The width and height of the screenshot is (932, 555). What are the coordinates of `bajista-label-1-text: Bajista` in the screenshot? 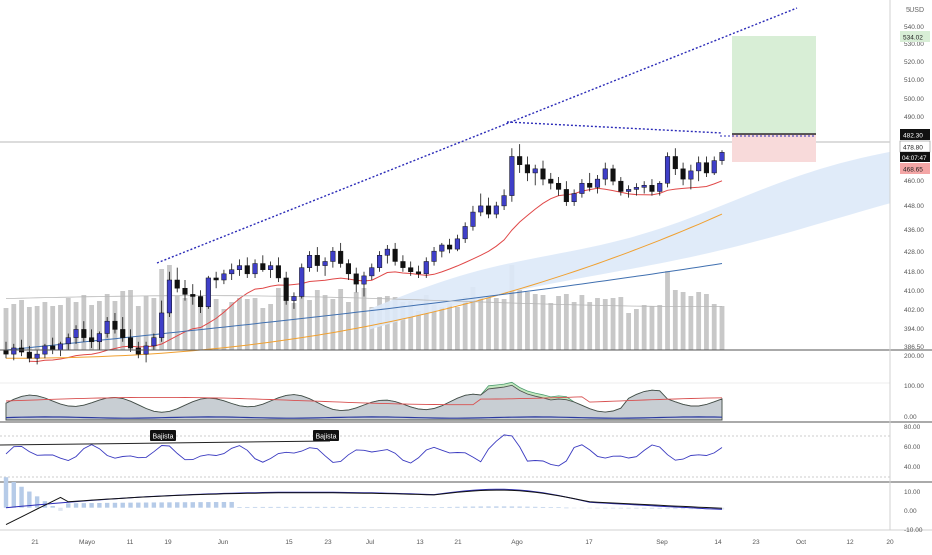 It's located at (162, 437).